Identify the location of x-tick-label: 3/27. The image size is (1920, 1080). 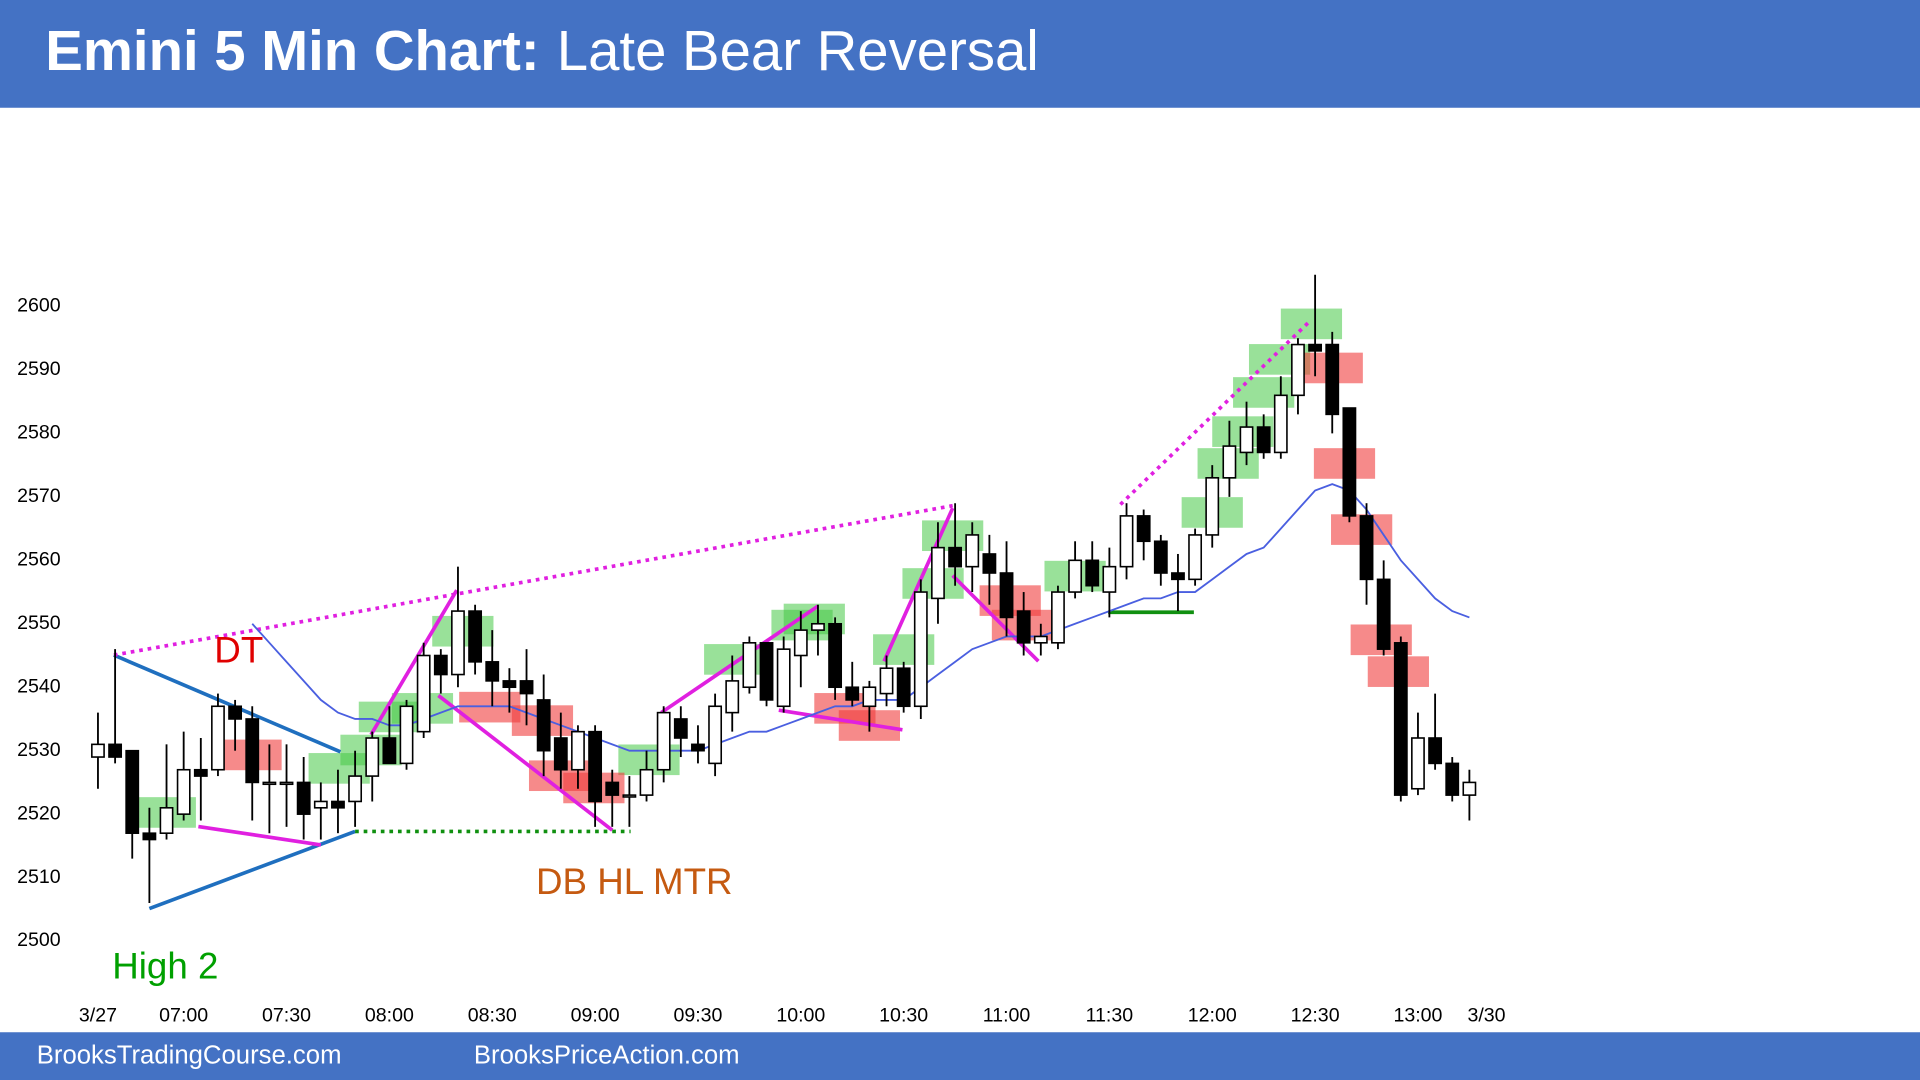
(98, 1015).